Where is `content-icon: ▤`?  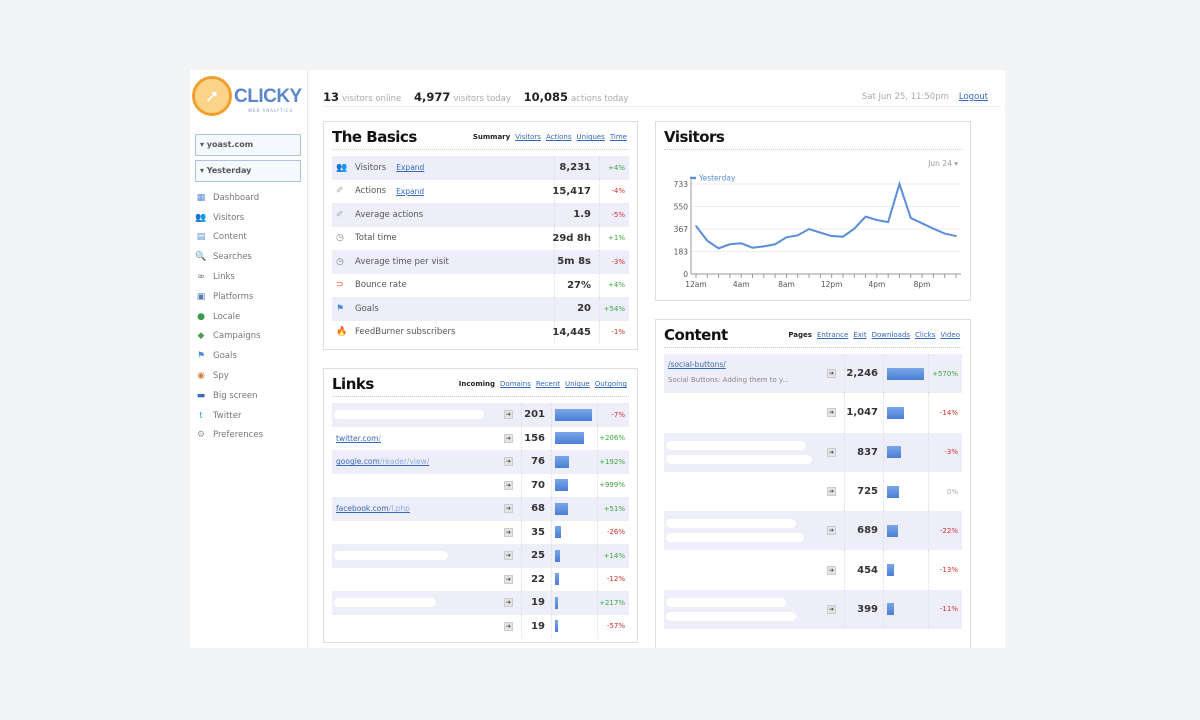 content-icon: ▤ is located at coordinates (201, 237).